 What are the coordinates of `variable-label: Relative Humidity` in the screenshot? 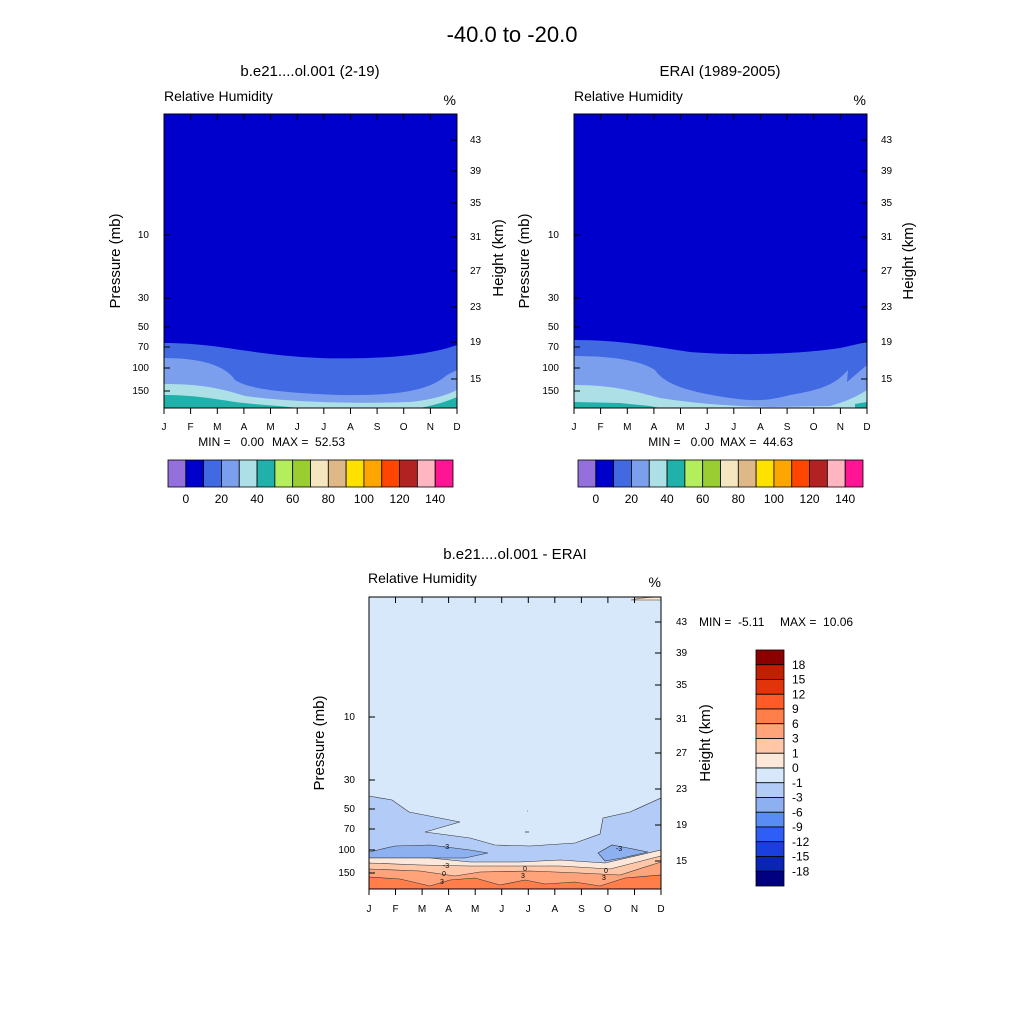 It's located at (218, 96).